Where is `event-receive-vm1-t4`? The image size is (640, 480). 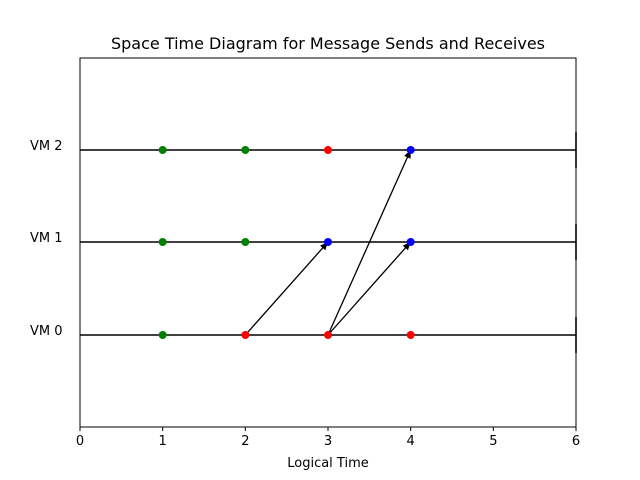 event-receive-vm1-t4 is located at coordinates (410, 242).